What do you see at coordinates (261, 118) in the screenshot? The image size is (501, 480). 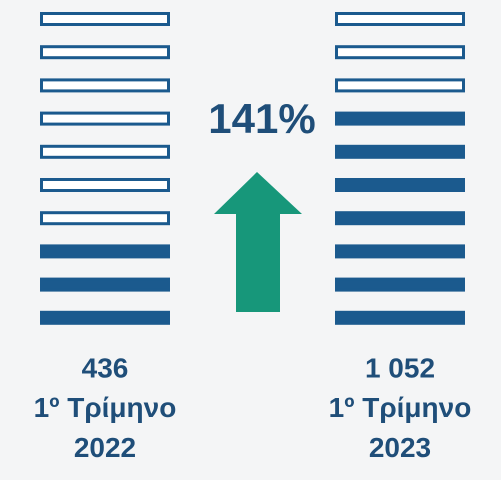 I see `annotation: 141%` at bounding box center [261, 118].